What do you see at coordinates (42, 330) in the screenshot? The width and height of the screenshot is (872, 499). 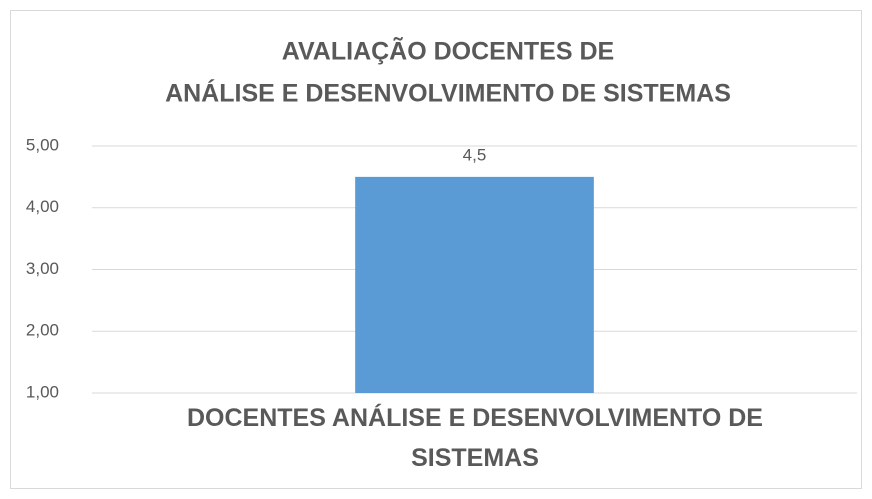 I see `y-tick-label: 2,00` at bounding box center [42, 330].